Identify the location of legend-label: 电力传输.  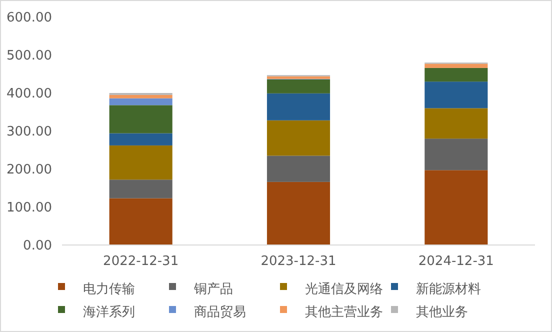
(109, 289).